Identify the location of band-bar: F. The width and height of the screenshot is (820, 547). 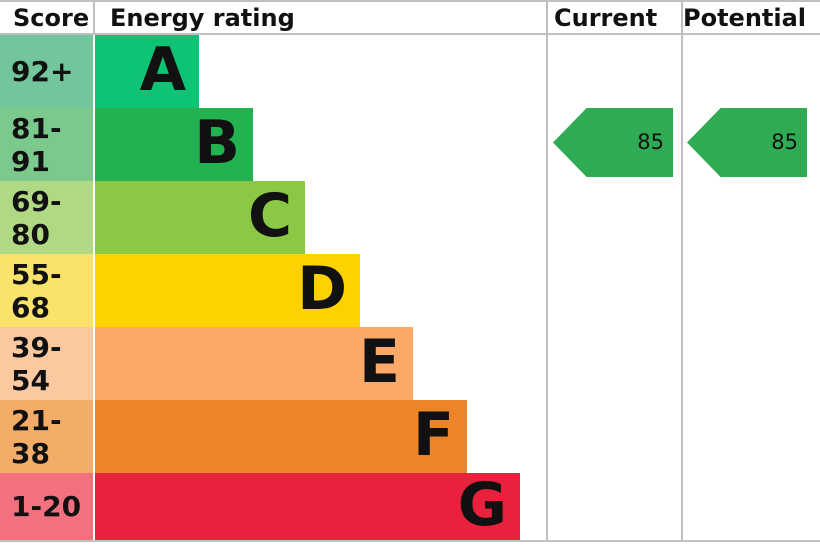
(281, 436).